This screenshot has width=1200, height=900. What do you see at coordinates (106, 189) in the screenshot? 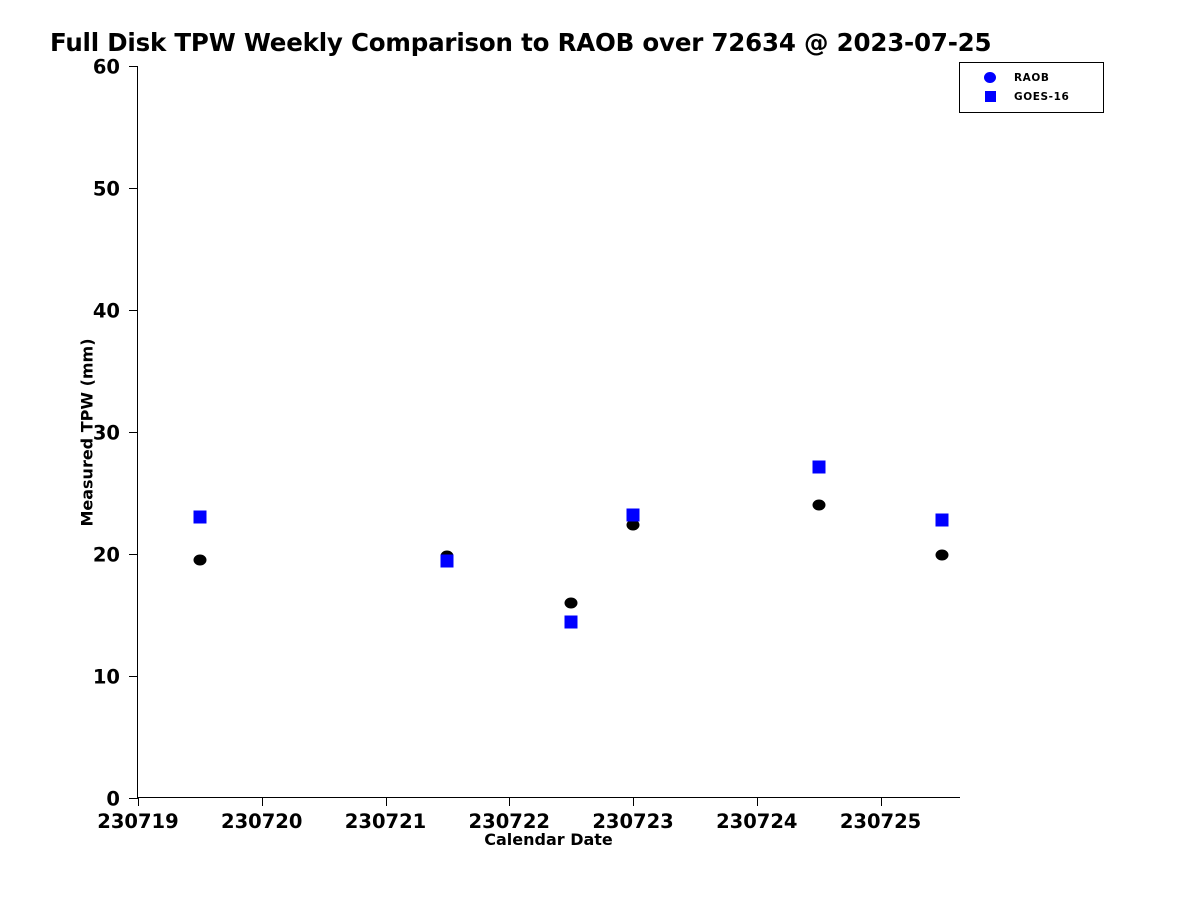
I see `y-tick-label-50: 50` at bounding box center [106, 189].